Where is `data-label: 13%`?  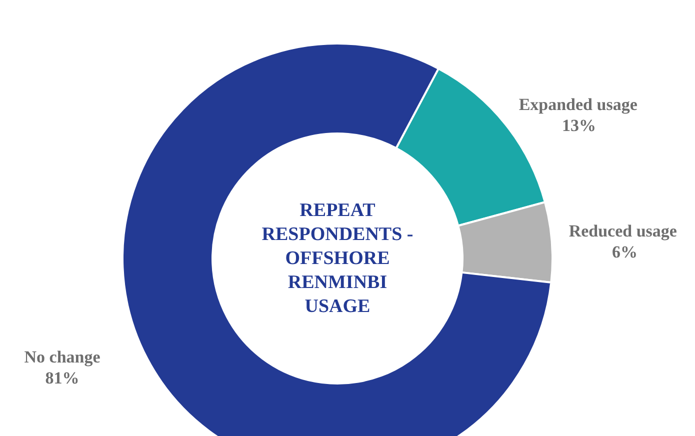
data-label: 13% is located at coordinates (579, 125).